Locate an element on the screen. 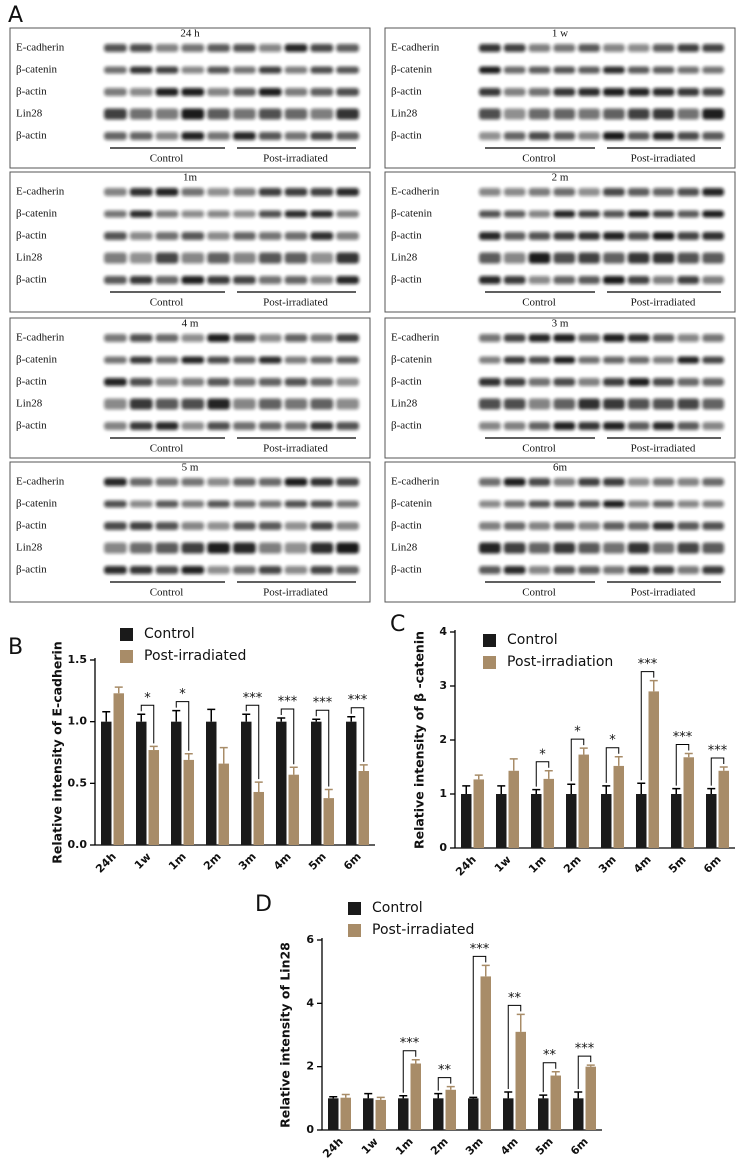  group-label: Control is located at coordinates (167, 303).